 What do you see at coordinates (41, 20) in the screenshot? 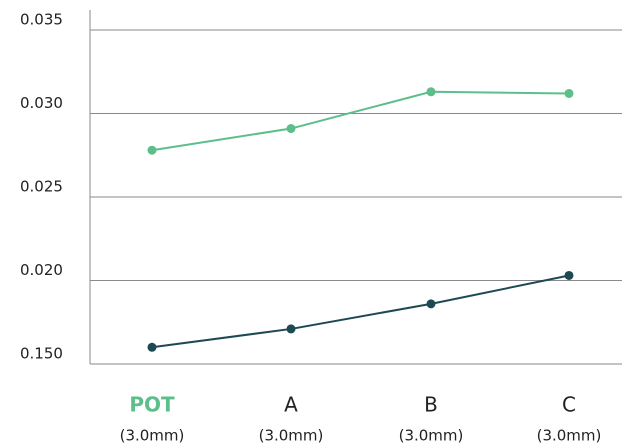
I see `y-tick-label: 0.035` at bounding box center [41, 20].